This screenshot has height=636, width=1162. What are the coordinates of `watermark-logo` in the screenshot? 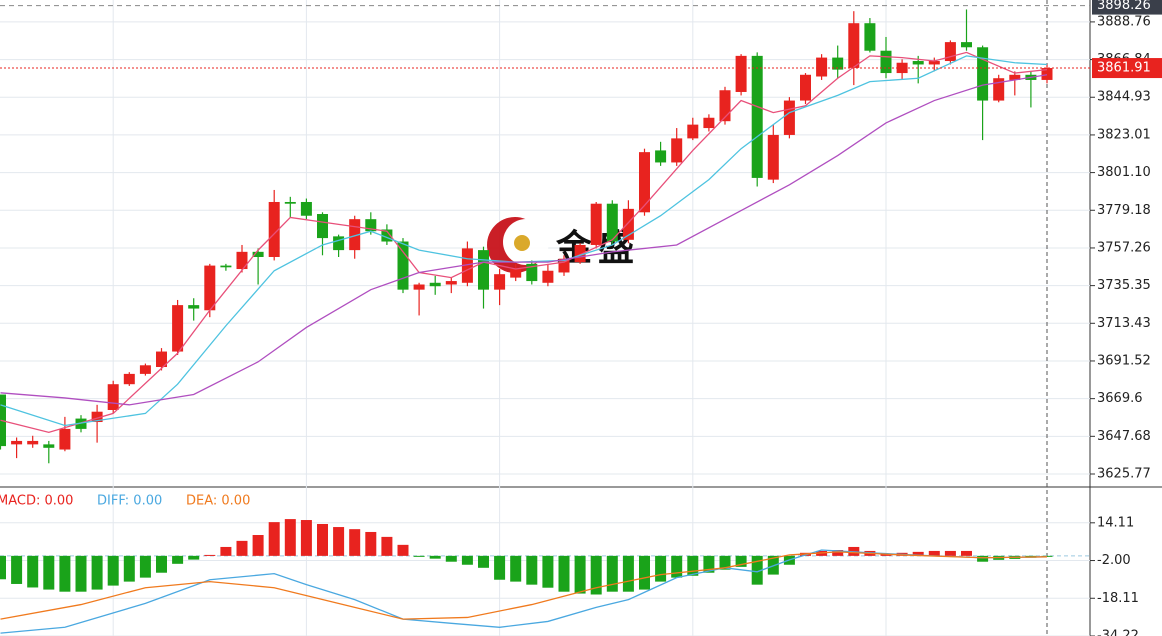 It's located at (518, 245).